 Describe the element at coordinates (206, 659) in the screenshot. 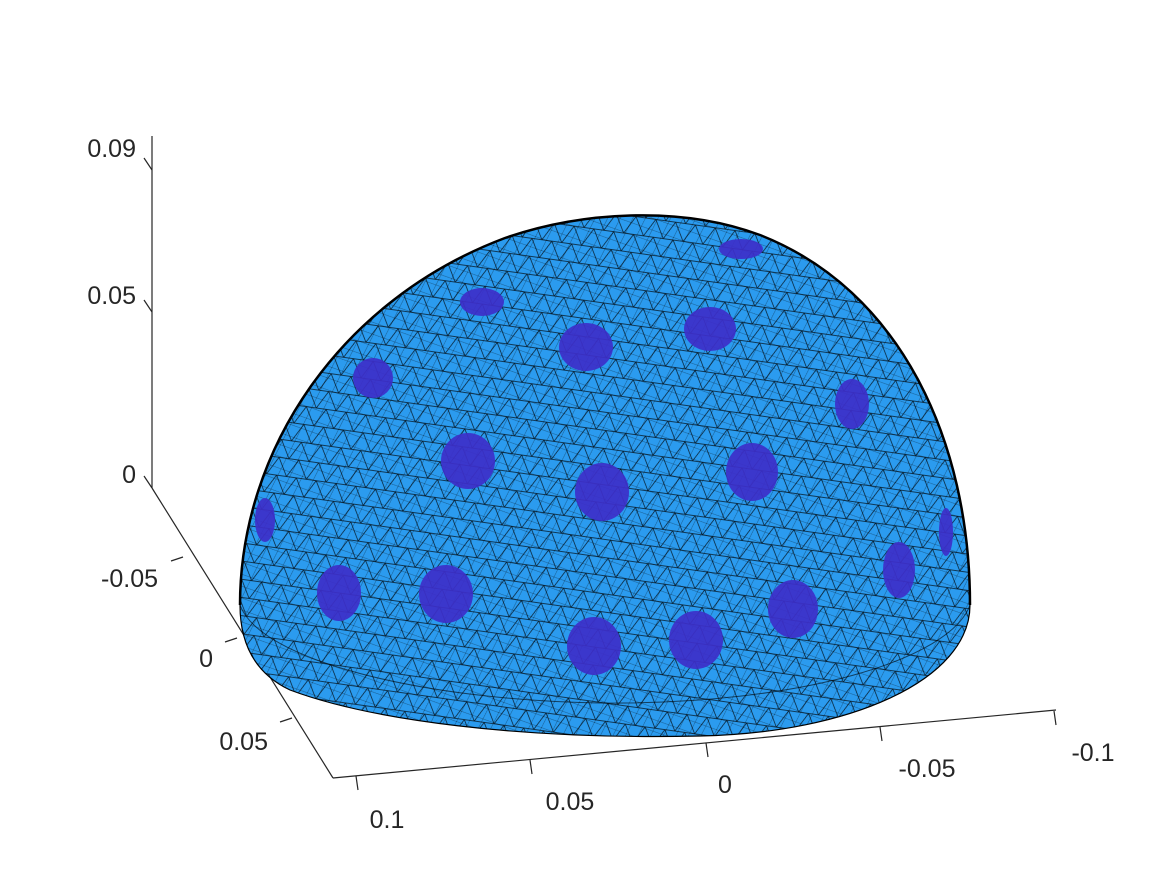

I see `y-tick-label: 0` at that location.